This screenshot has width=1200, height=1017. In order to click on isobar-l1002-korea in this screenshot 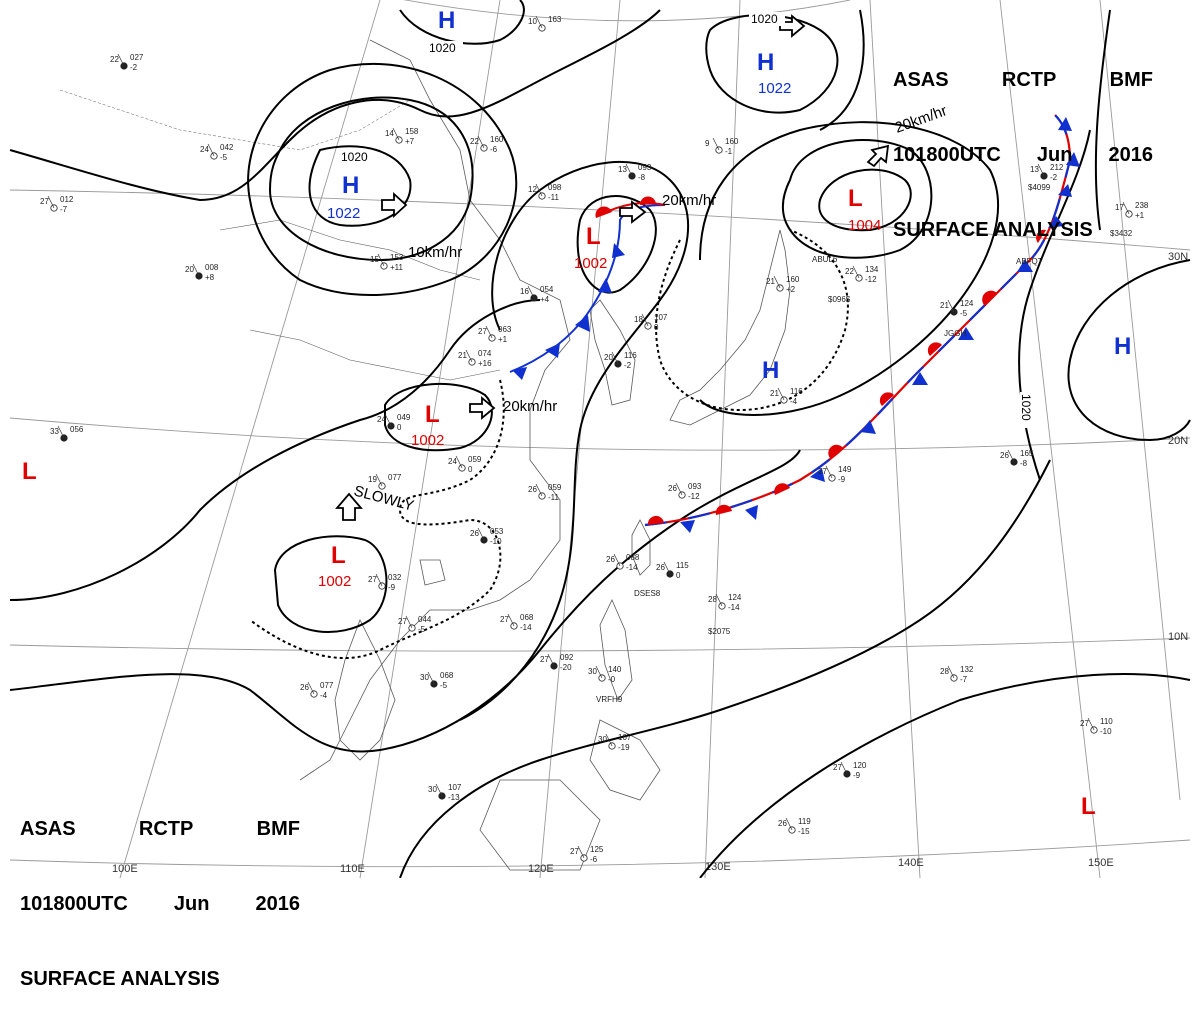, I will do `click(616, 244)`.